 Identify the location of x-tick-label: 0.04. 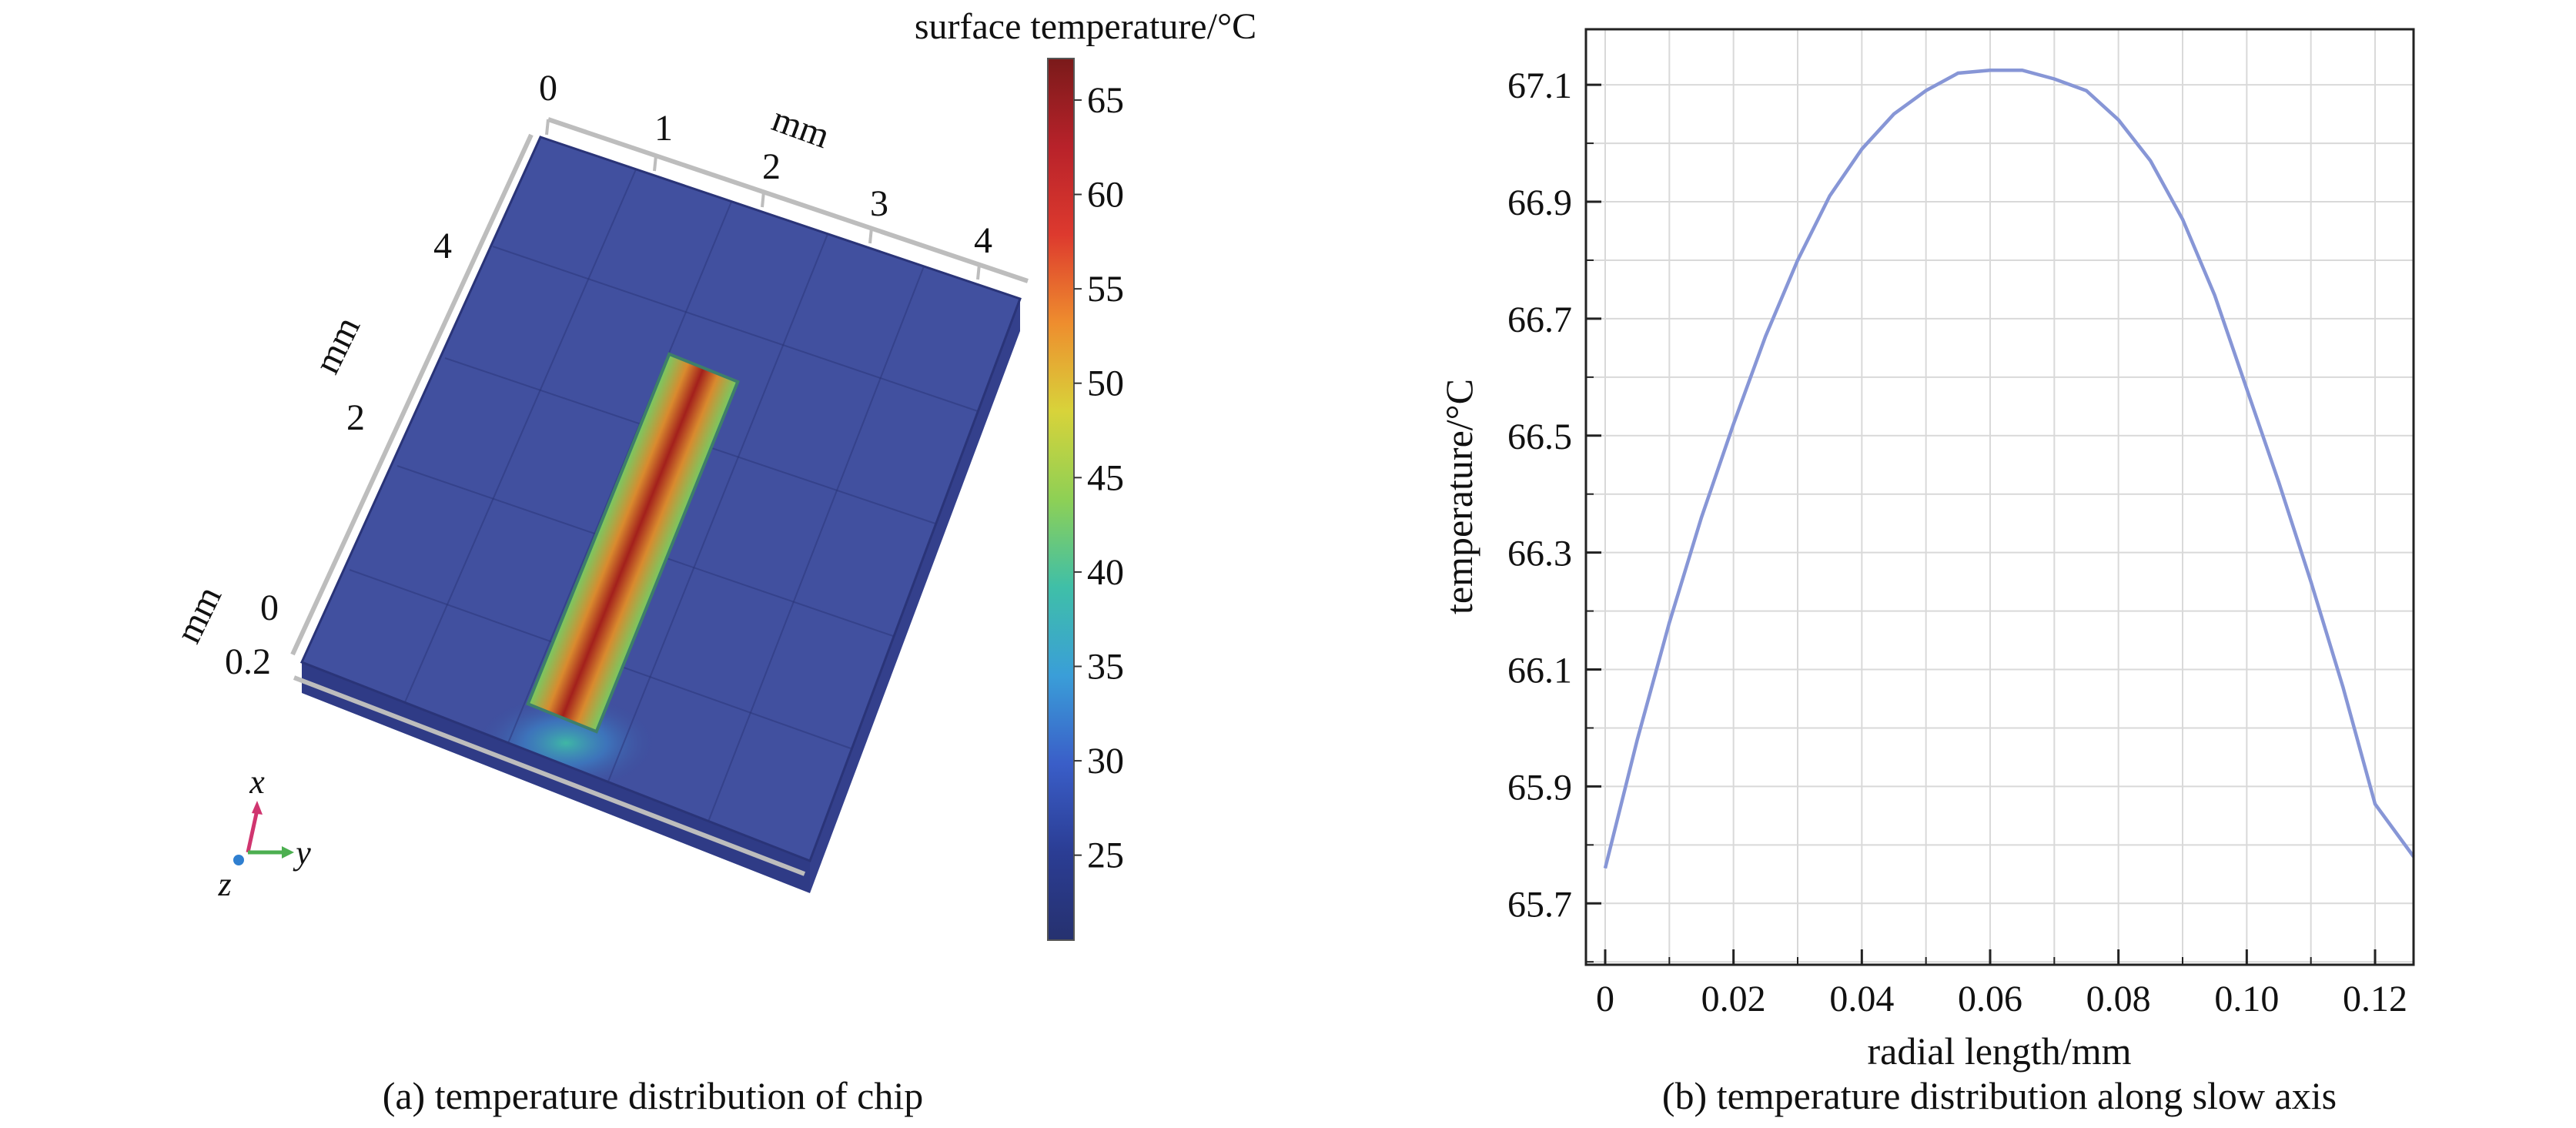
(1862, 999).